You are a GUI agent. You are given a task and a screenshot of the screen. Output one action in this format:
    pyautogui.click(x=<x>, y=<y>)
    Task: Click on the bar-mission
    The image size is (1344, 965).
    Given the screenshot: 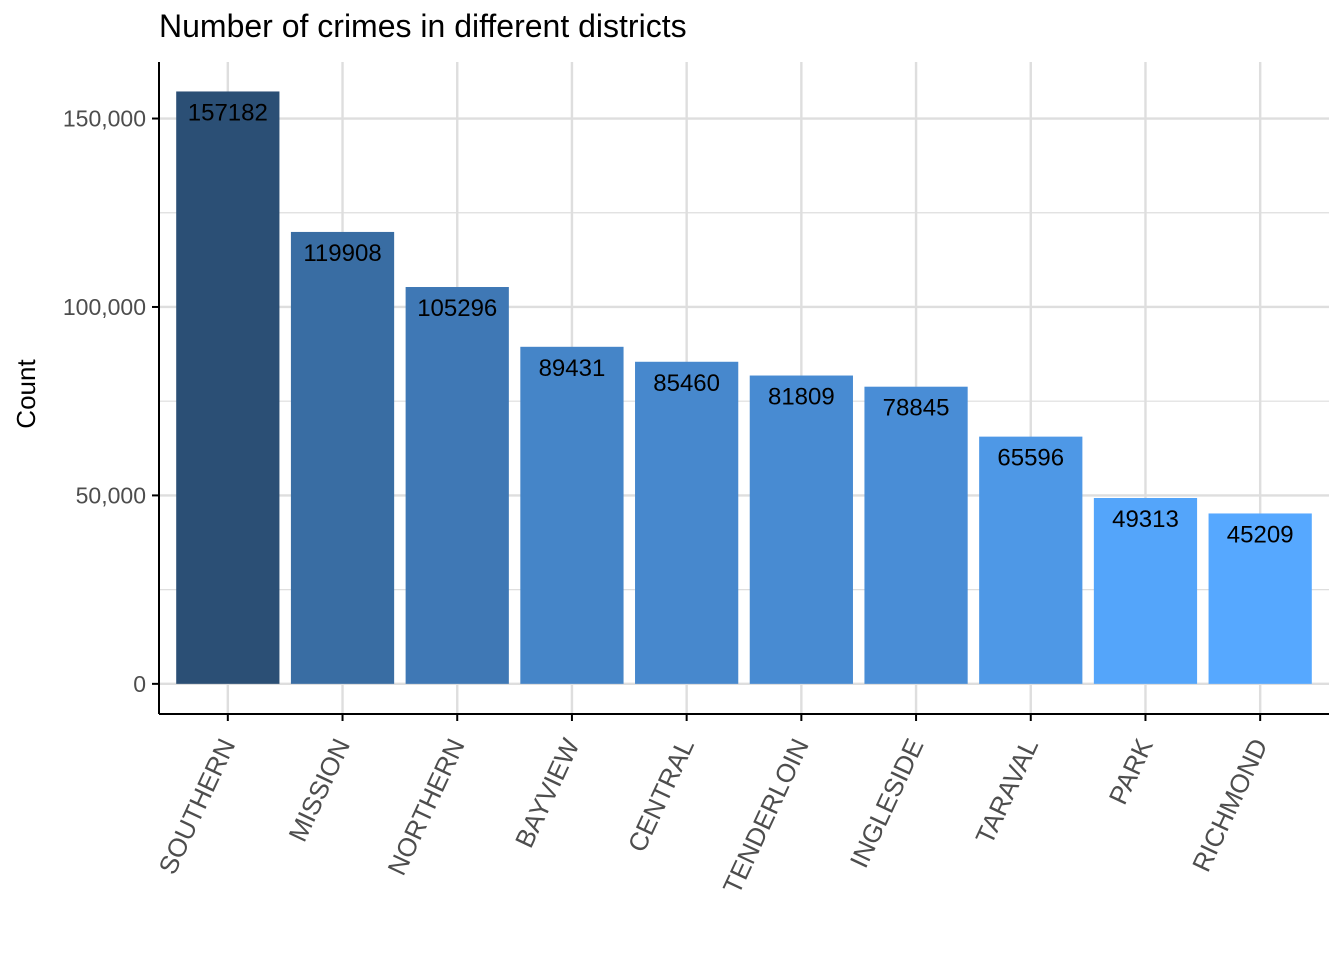 What is the action you would take?
    pyautogui.click(x=342, y=457)
    